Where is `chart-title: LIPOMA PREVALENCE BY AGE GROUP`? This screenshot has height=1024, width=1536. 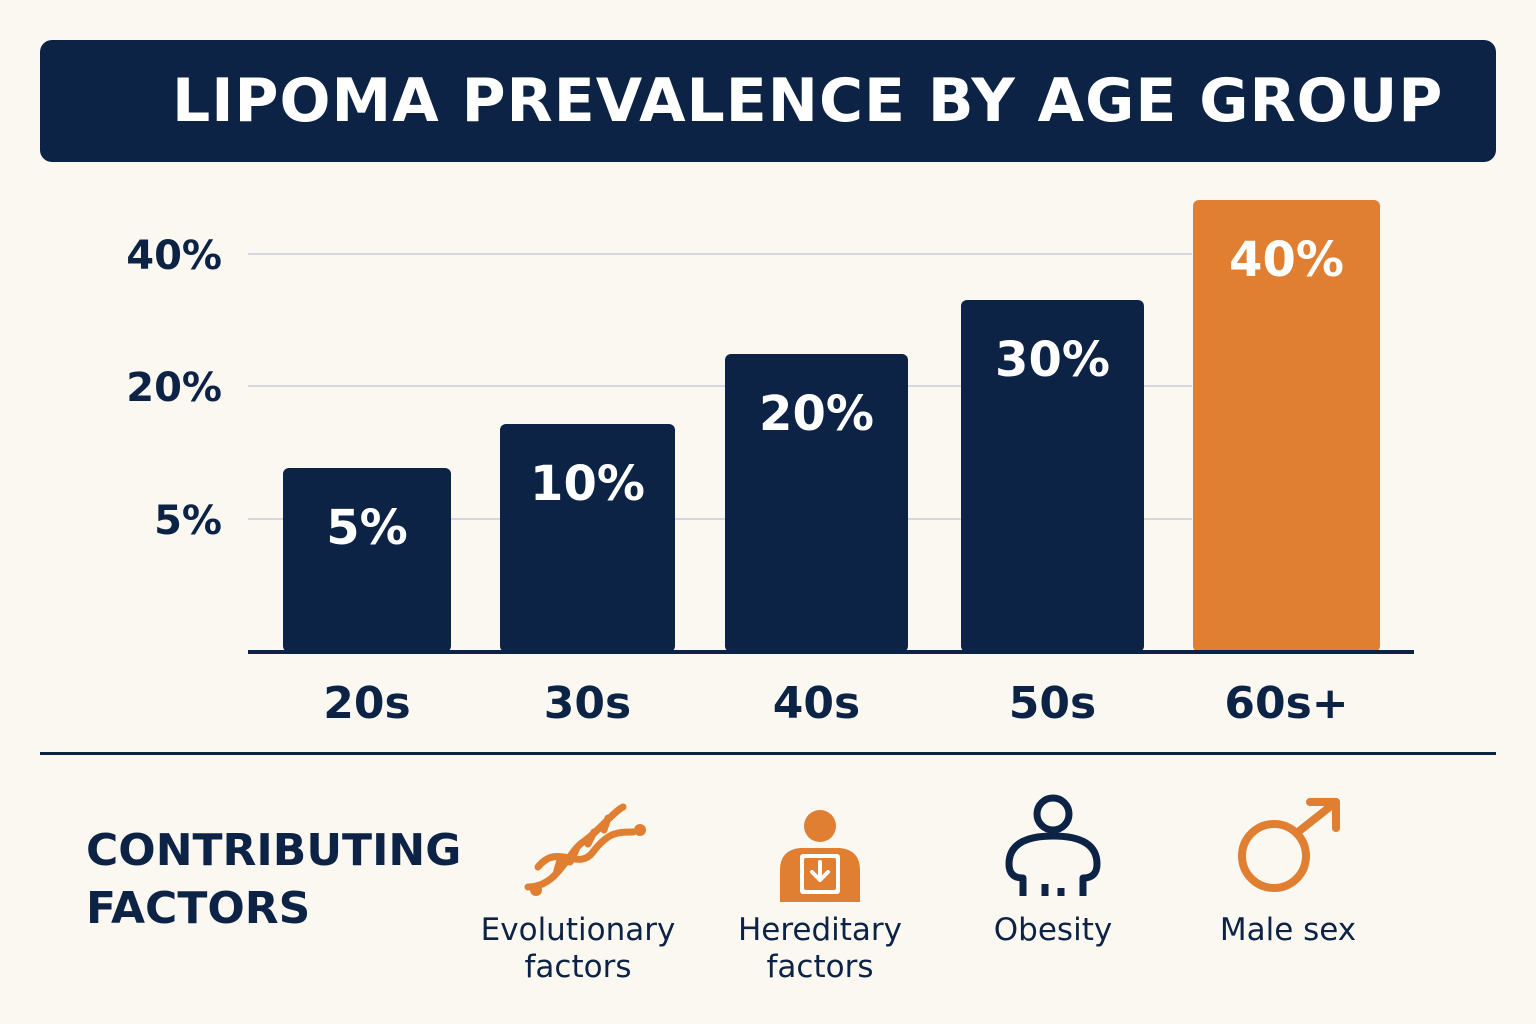 chart-title: LIPOMA PREVALENCE BY AGE GROUP is located at coordinates (808, 101).